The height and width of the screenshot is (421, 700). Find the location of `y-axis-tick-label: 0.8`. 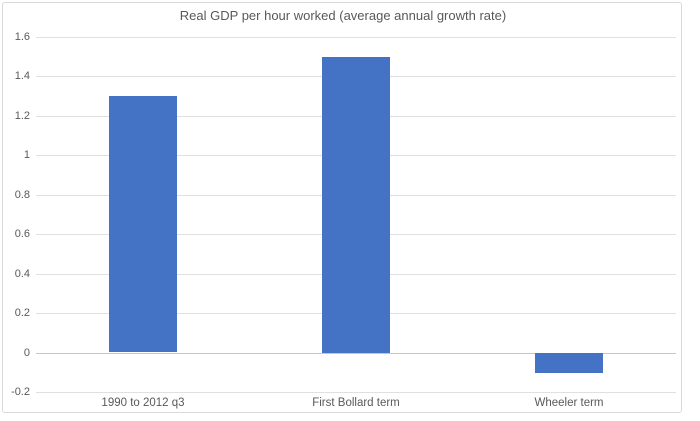

y-axis-tick-label: 0.8 is located at coordinates (22, 195).